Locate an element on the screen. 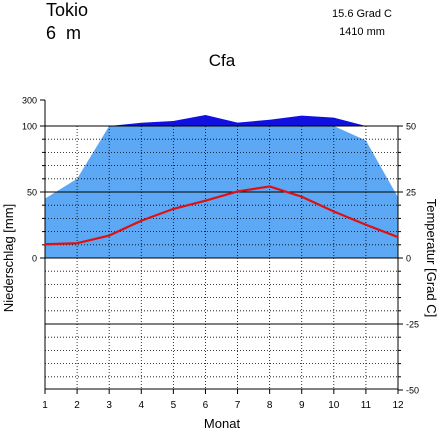 The height and width of the screenshot is (430, 439). x-tick-label: 10 is located at coordinates (334, 405).